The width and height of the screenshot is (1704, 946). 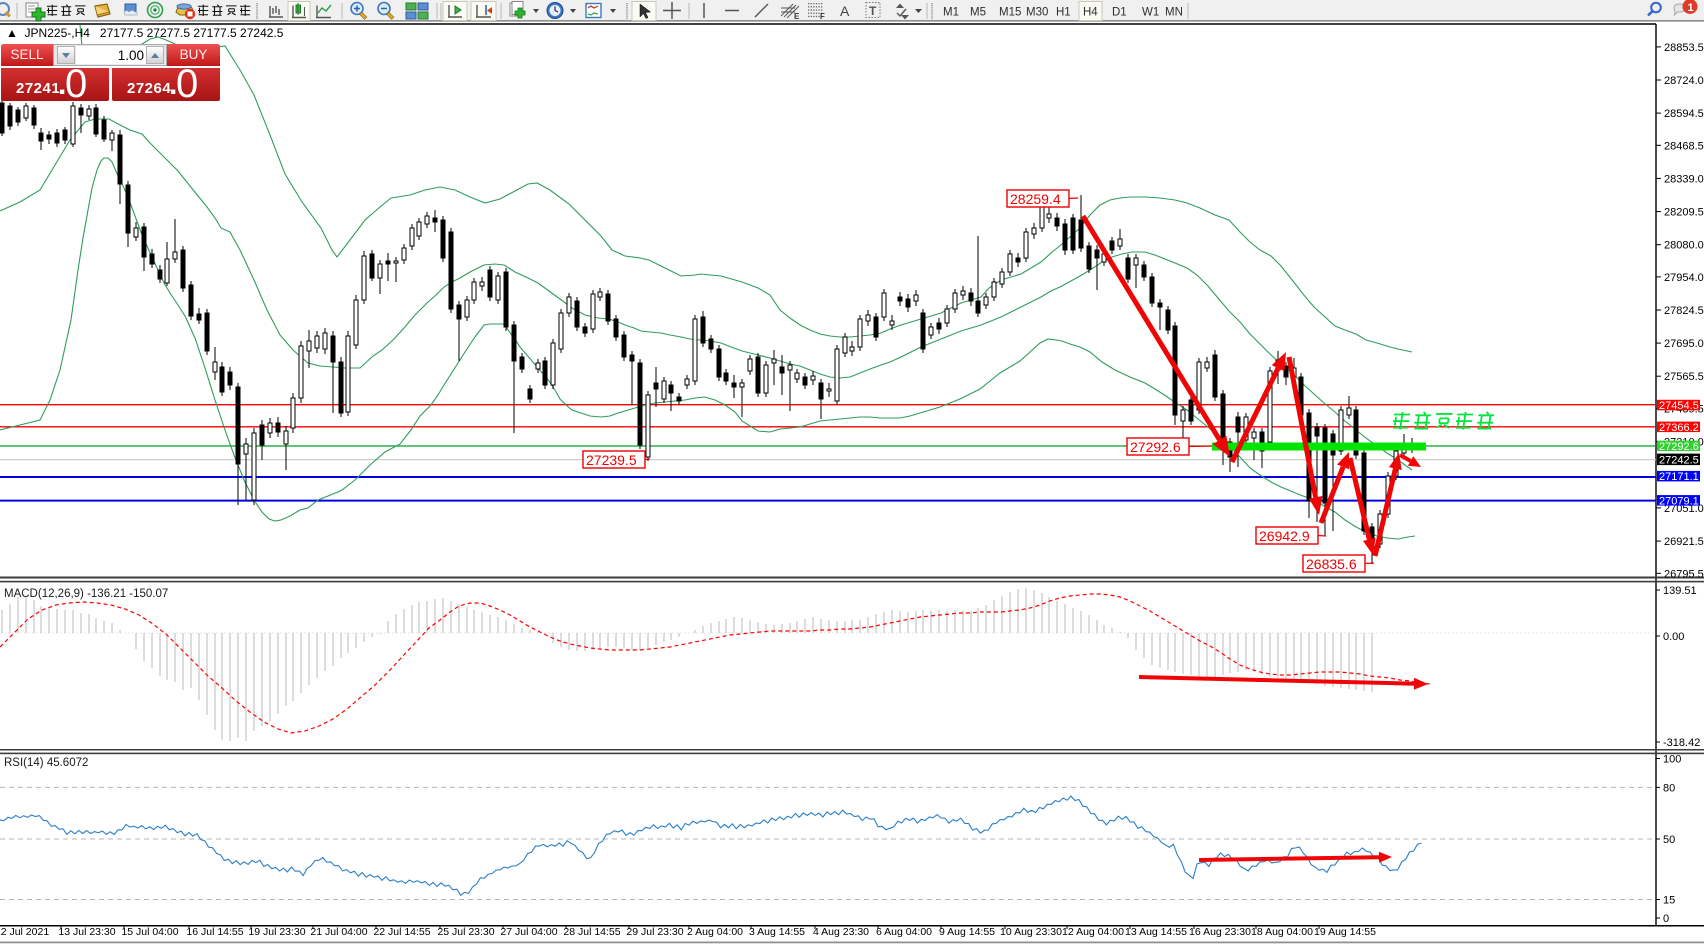 What do you see at coordinates (1691, 8) in the screenshot?
I see `svg-text: 1` at bounding box center [1691, 8].